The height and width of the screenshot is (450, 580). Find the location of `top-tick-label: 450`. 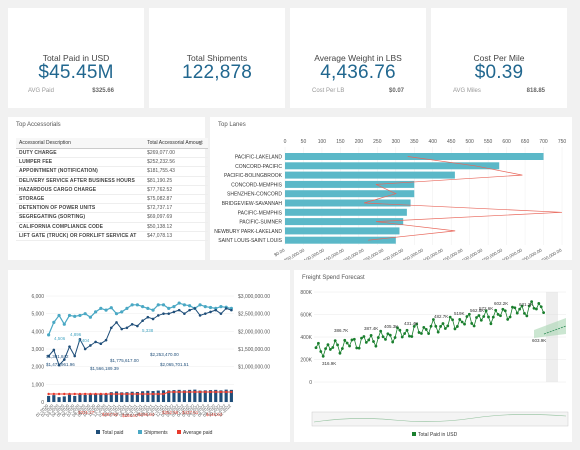

top-tick-label: 450 is located at coordinates (451, 142).